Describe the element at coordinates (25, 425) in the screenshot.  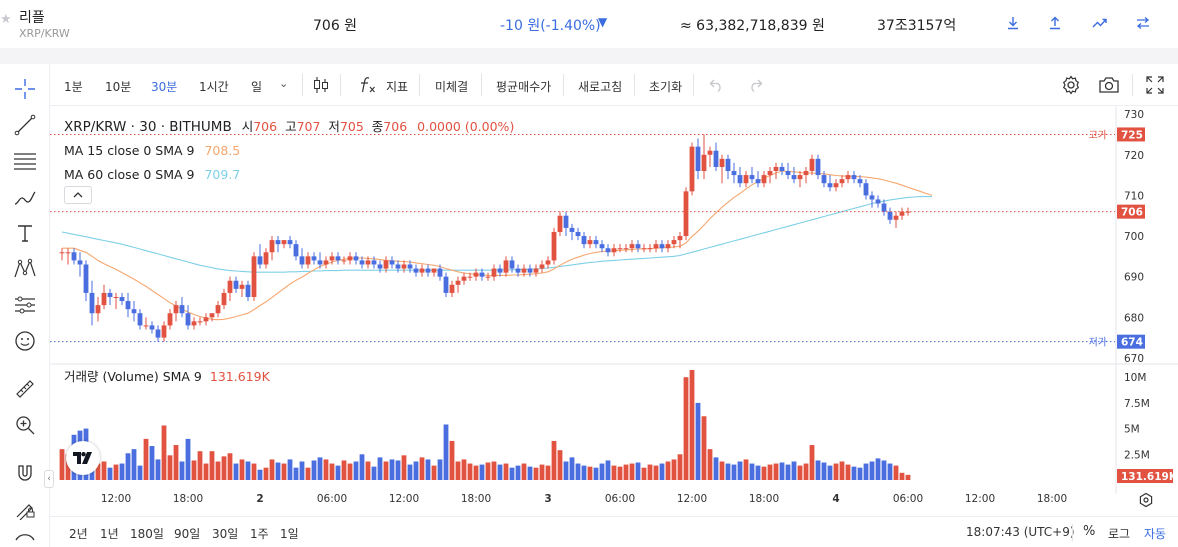
I see `zoom-in-tool-icon` at that location.